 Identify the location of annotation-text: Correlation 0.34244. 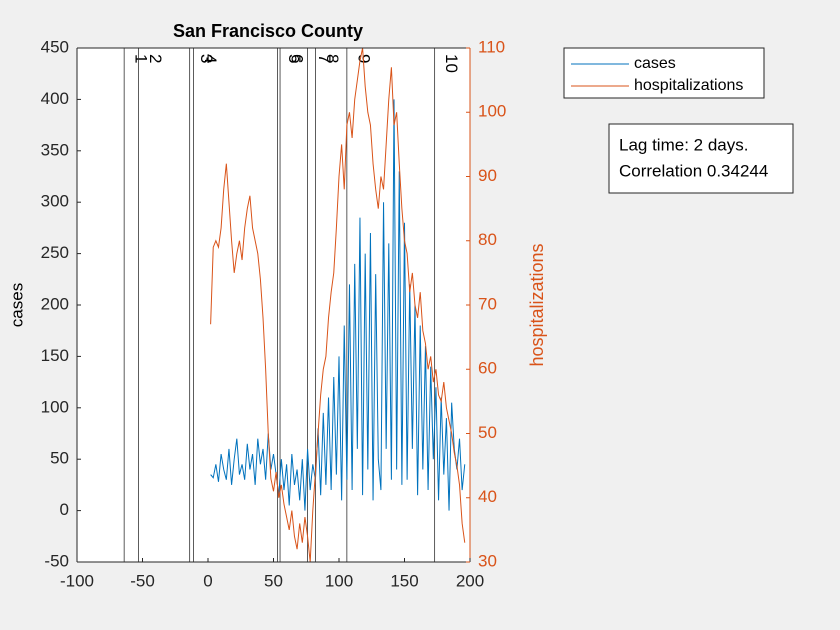
(693, 170).